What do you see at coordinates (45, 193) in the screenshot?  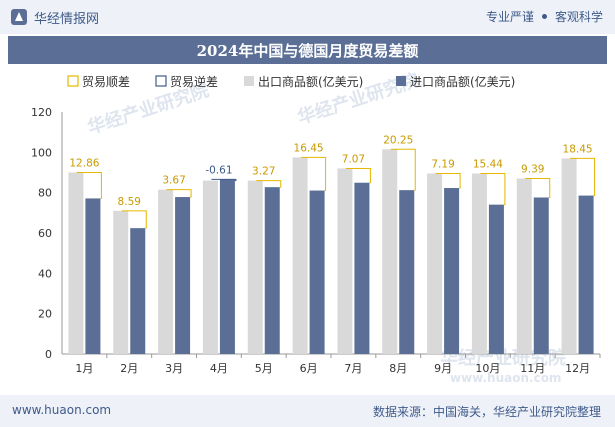 I see `y-tick-label: 80` at bounding box center [45, 193].